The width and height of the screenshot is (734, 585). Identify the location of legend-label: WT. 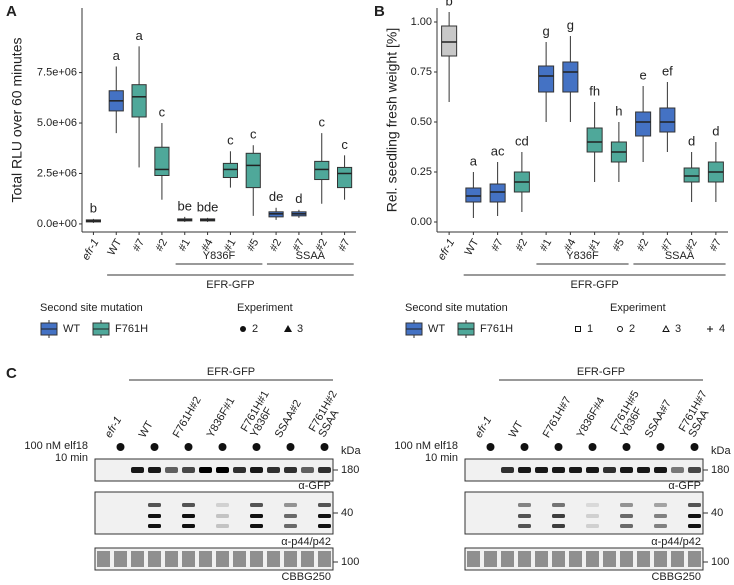
(436, 329).